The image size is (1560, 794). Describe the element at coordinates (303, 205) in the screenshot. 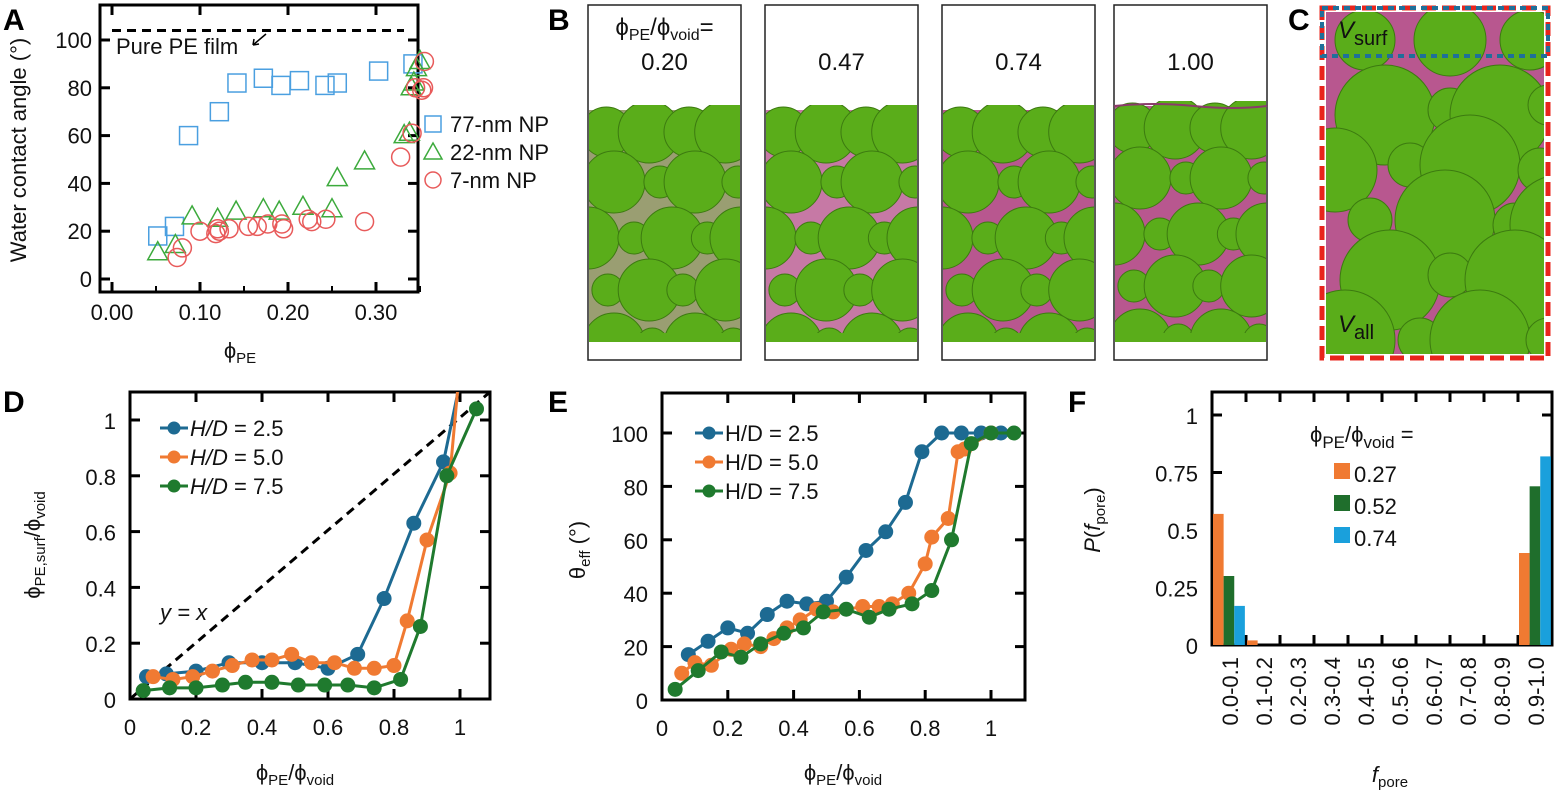

I see `panel-a-point-22nm` at that location.